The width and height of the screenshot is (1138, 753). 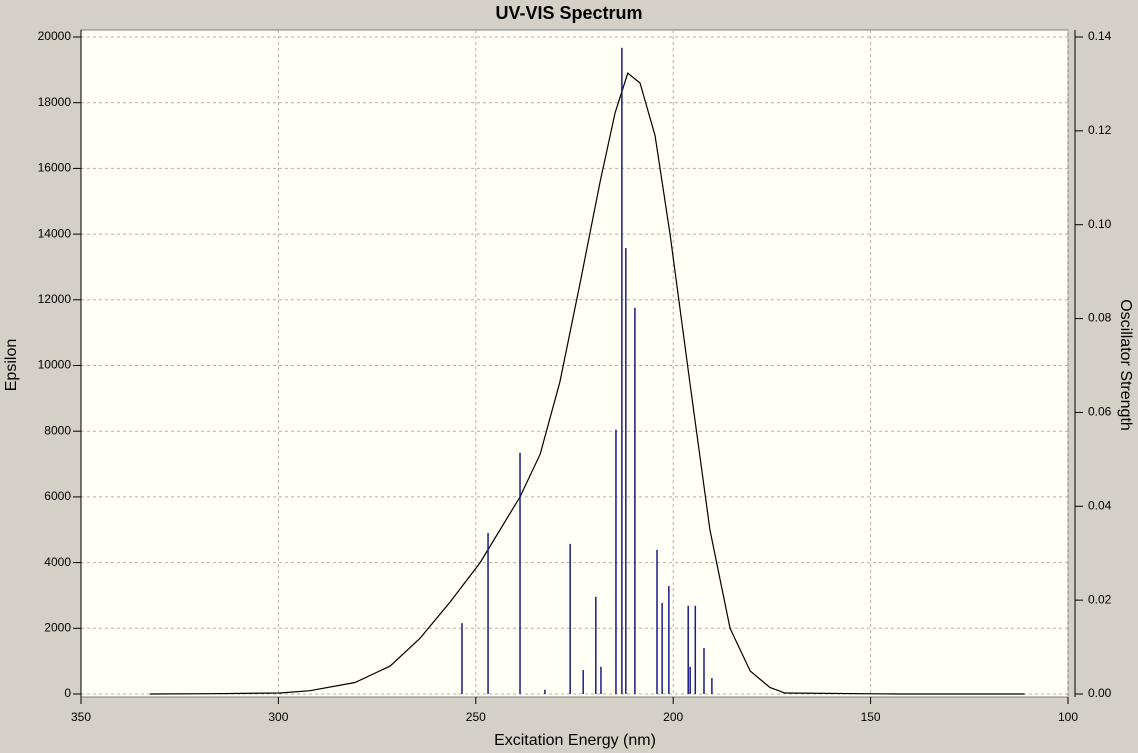 I want to click on y-tick-label: 4000, so click(x=57, y=562).